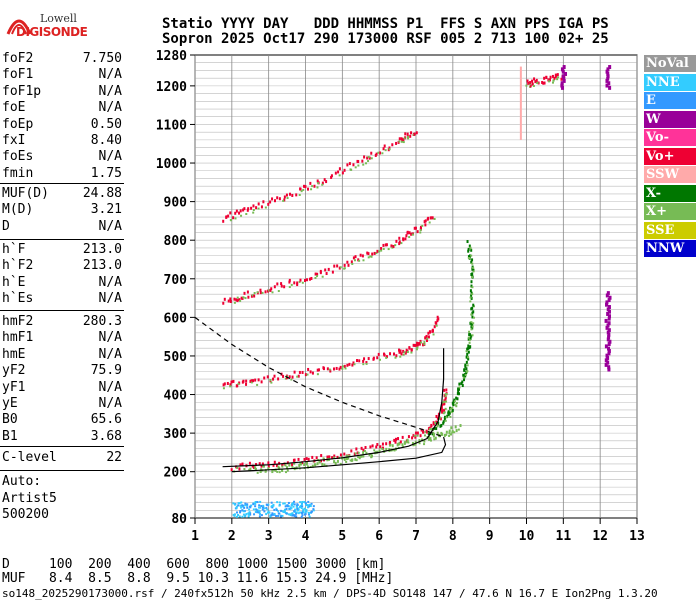  What do you see at coordinates (106, 436) in the screenshot?
I see `param-value: 3.68` at bounding box center [106, 436].